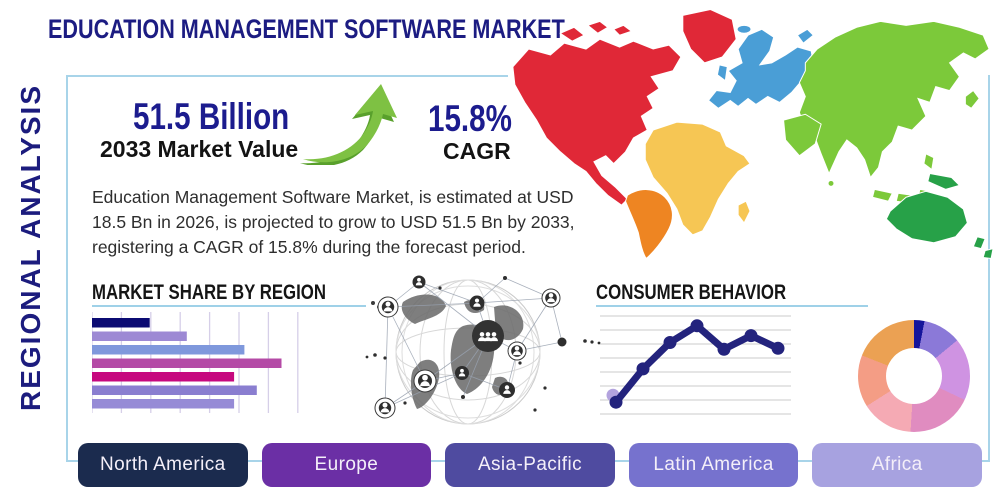 This screenshot has width=1000, height=500. Describe the element at coordinates (199, 149) in the screenshot. I see `market-value-label: 2033 Market Value` at that location.